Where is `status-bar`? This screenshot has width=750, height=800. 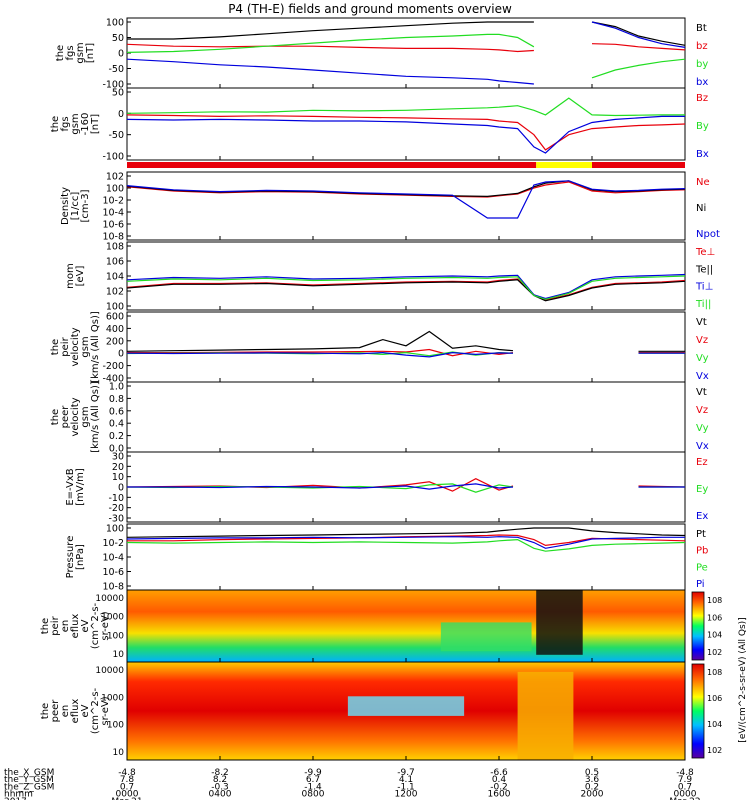 status-bar is located at coordinates (406, 165).